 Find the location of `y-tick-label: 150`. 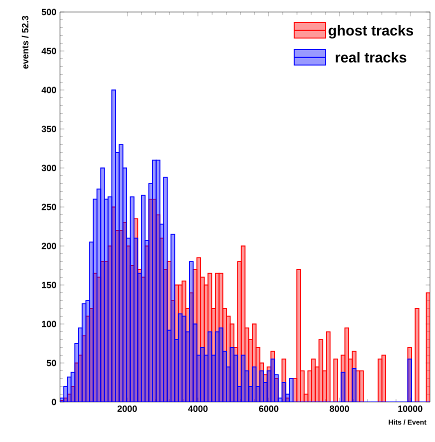

y-tick-label: 150 is located at coordinates (49, 285).